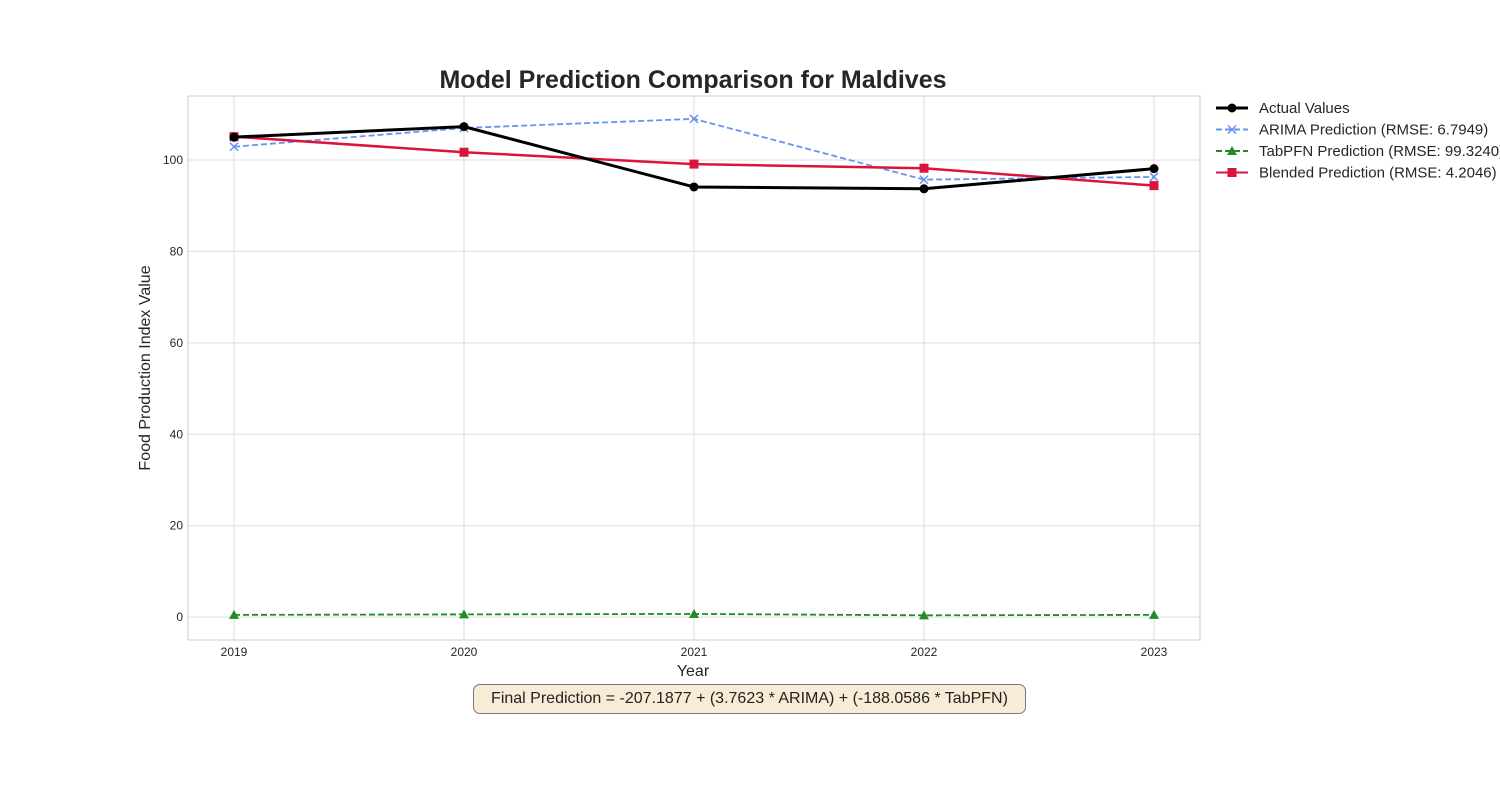  I want to click on x-tick-label: 2023, so click(1154, 652).